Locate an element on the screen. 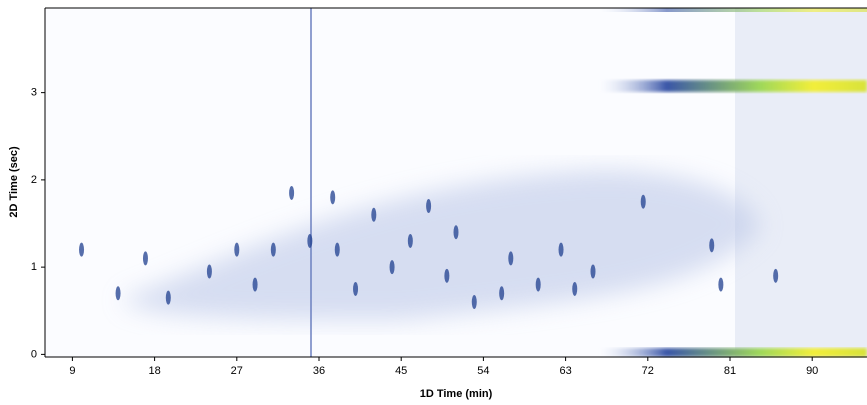  y-tick-label: 0 is located at coordinates (34, 354).